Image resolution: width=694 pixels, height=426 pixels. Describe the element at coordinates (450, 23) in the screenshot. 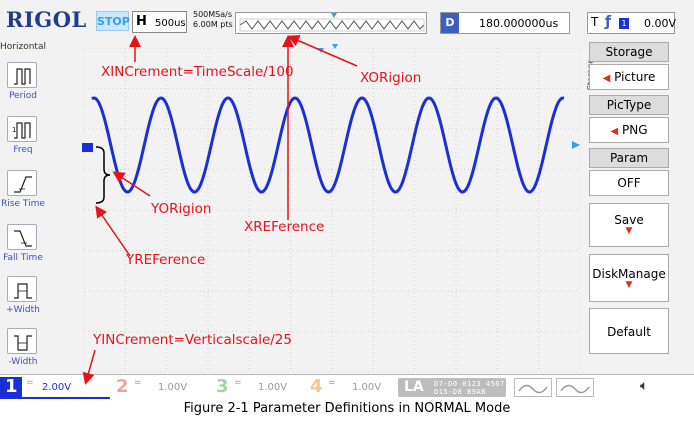

I see `delay-label: D` at that location.